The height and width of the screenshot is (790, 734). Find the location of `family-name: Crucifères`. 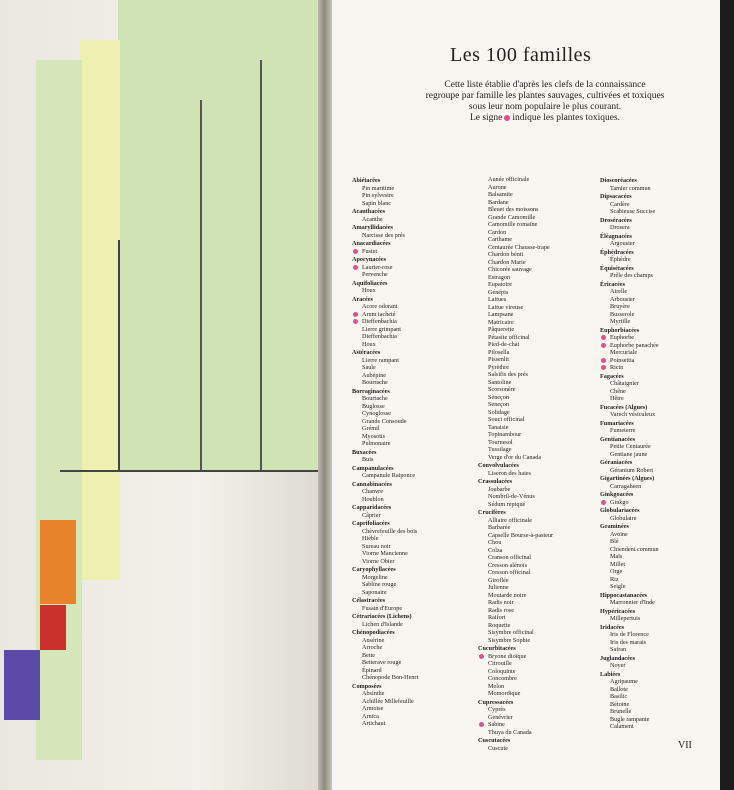

family-name: Crucifères is located at coordinates (492, 512).